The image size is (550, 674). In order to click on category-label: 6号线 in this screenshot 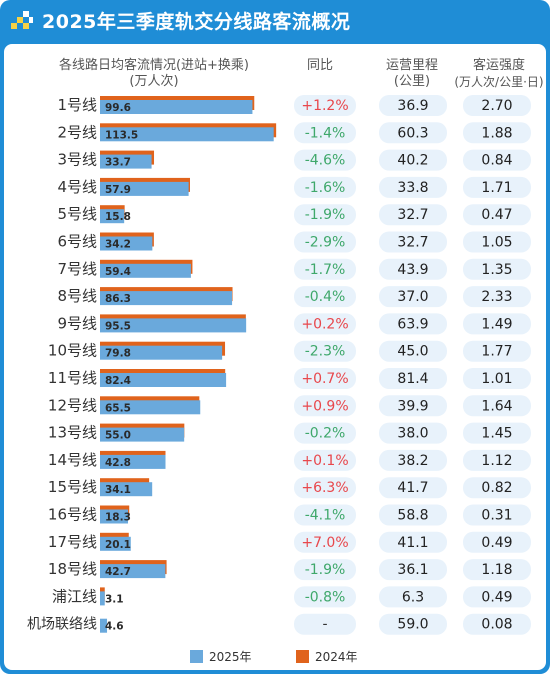, I will do `click(77, 242)`.